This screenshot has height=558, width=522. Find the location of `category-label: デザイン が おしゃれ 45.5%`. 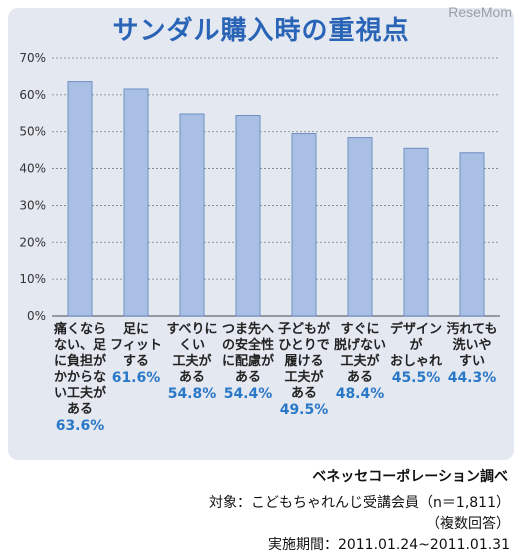

category-label: デザイン が おしゃれ 45.5% is located at coordinates (416, 354).